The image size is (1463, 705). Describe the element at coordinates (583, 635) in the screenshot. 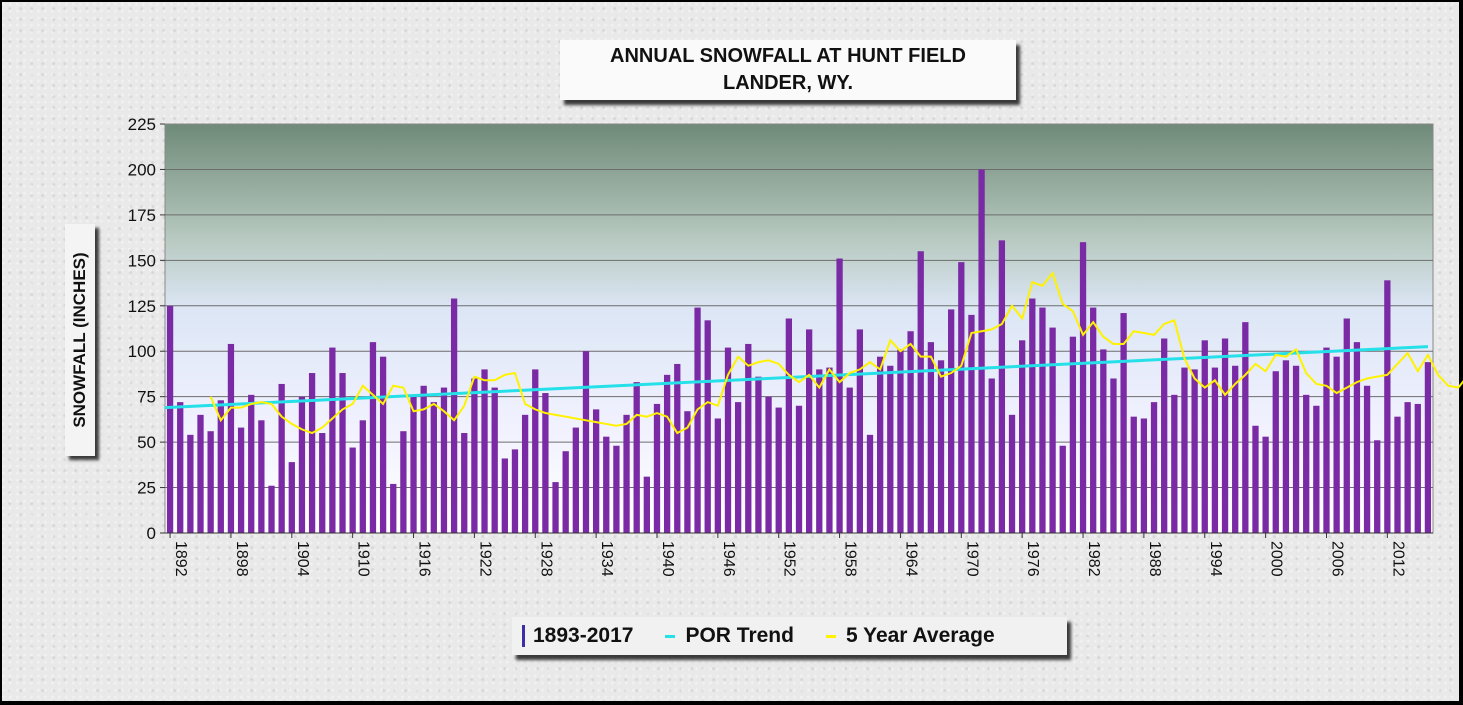

I see `legend-label-bars: 1893-2017` at that location.